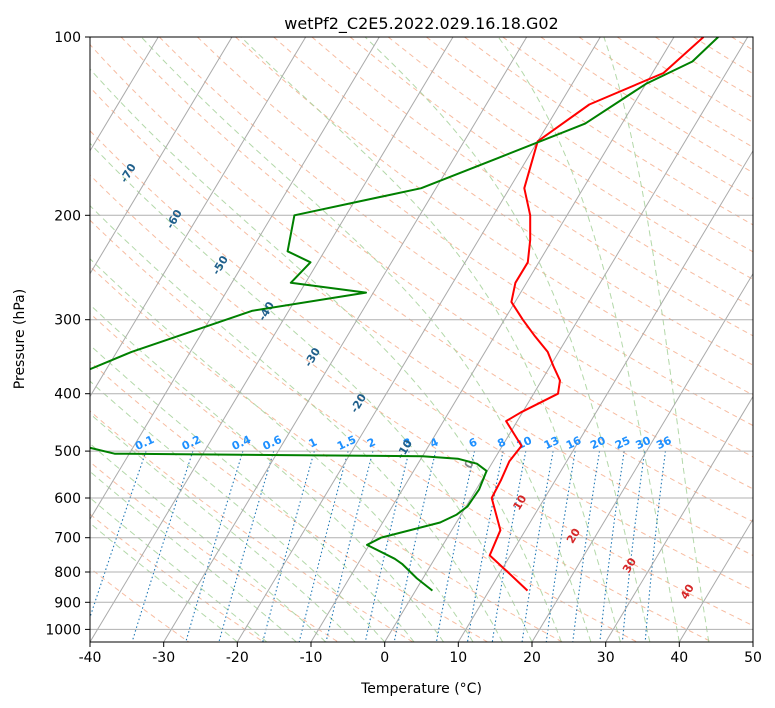 This screenshot has height=708, width=775. What do you see at coordinates (63, 630) in the screenshot?
I see `y-tick-label: 1000` at bounding box center [63, 630].